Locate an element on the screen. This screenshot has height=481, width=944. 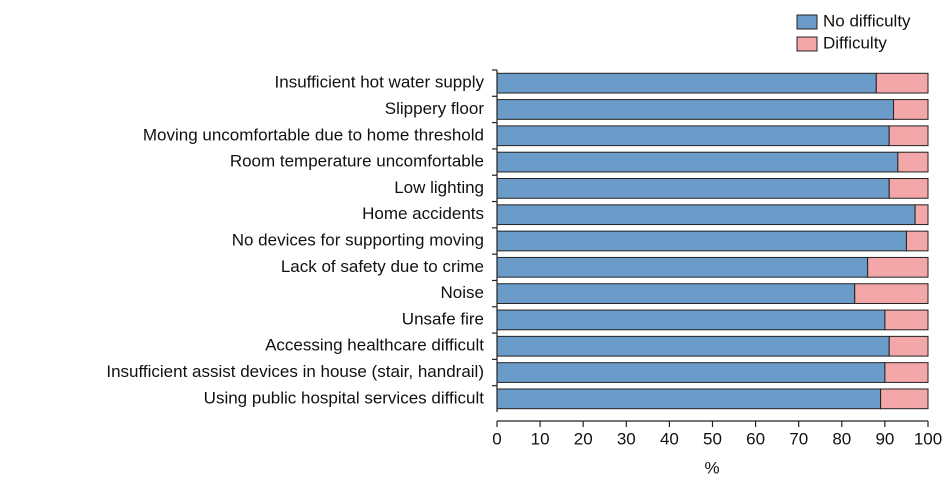
y-tick-label: Lack of safety due to crime is located at coordinates (382, 266).